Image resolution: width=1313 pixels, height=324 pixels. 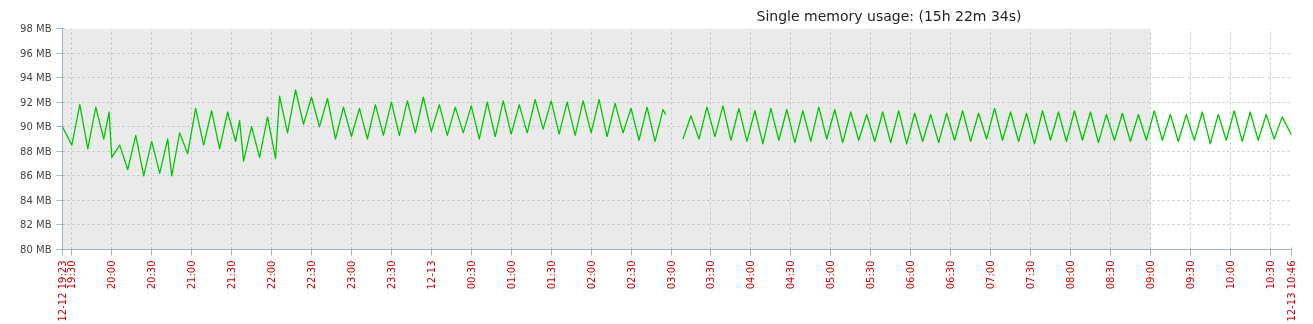 What do you see at coordinates (36, 176) in the screenshot?
I see `y-tick-label: 86 MB` at bounding box center [36, 176].